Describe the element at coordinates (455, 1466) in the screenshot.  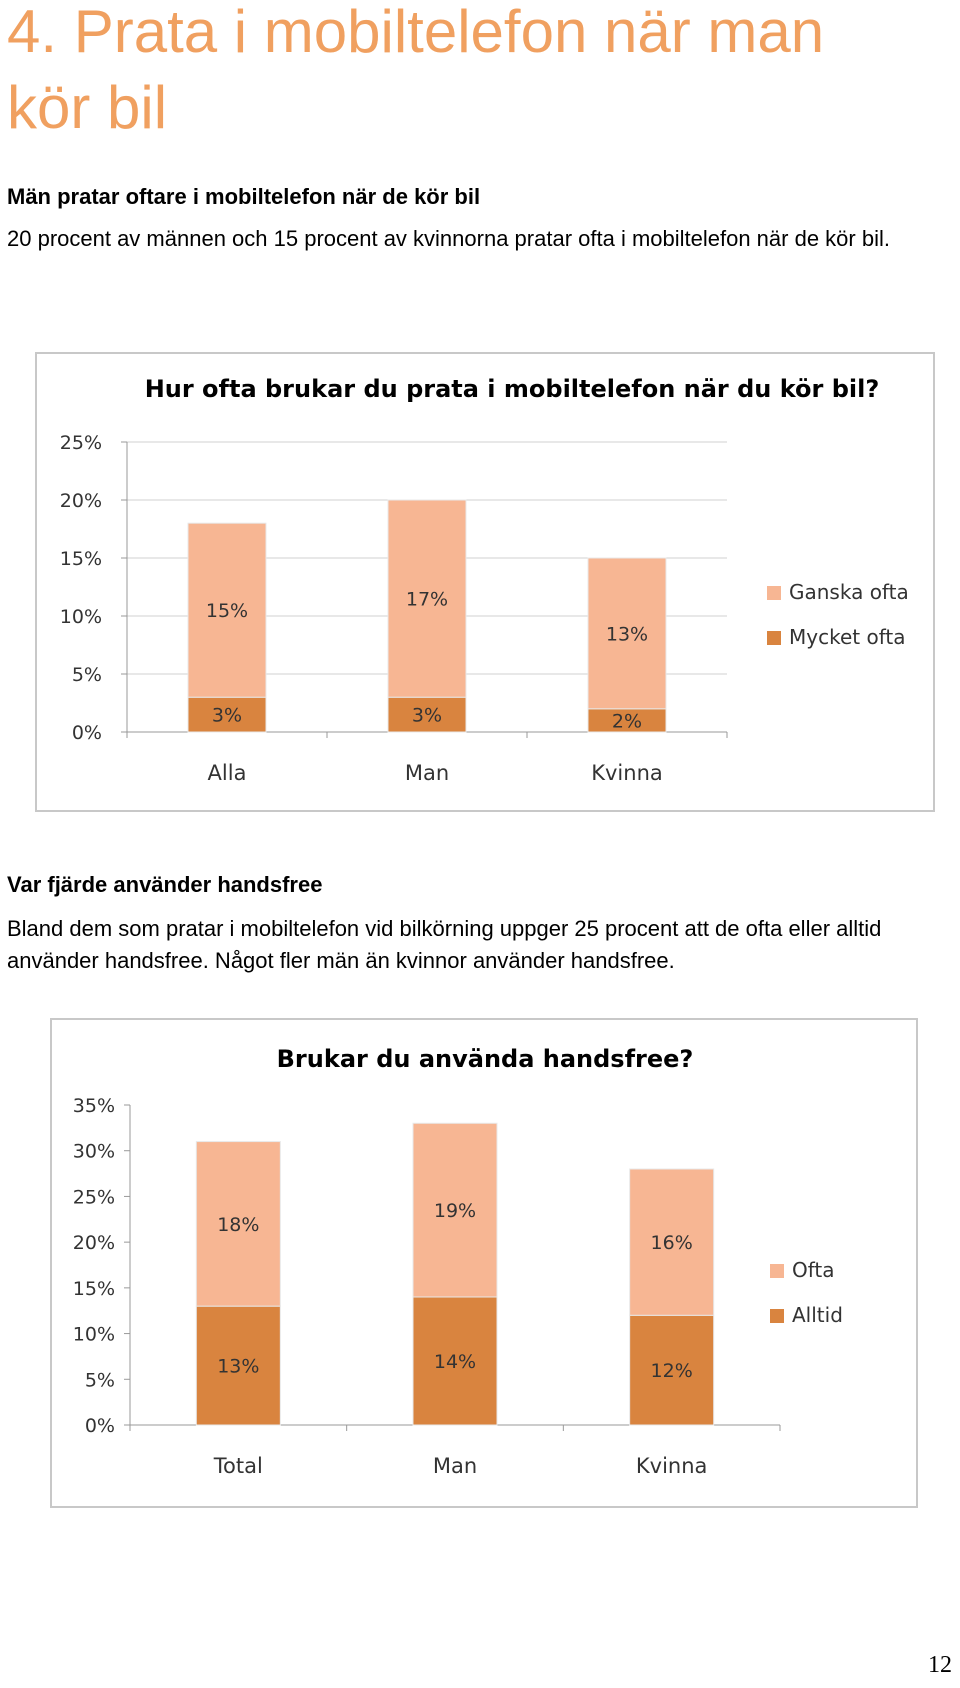
I see `chart2-category-label: Man` at that location.